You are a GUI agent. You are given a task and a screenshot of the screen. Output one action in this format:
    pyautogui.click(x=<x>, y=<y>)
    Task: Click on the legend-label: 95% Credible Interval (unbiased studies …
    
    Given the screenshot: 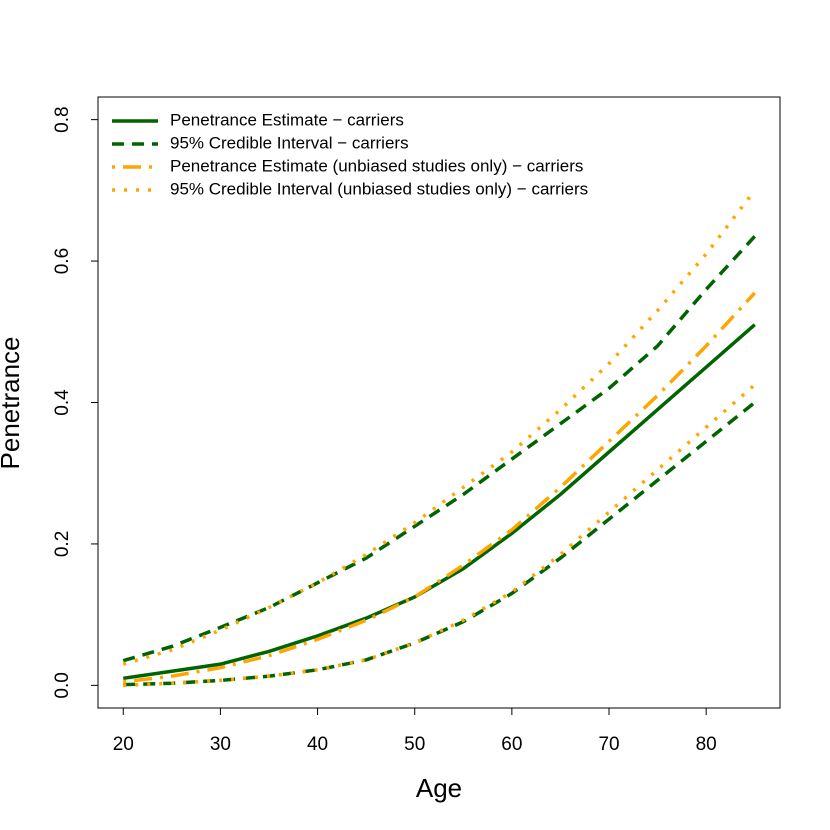 What is the action you would take?
    pyautogui.click(x=379, y=188)
    